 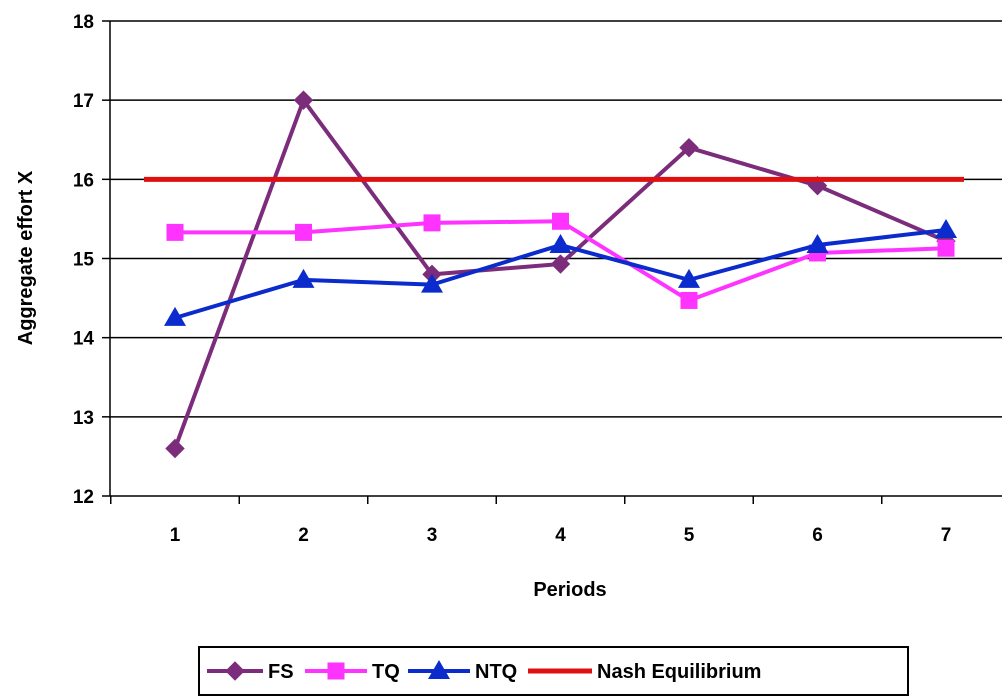 What do you see at coordinates (175, 535) in the screenshot?
I see `x-tick-label: 1` at bounding box center [175, 535].